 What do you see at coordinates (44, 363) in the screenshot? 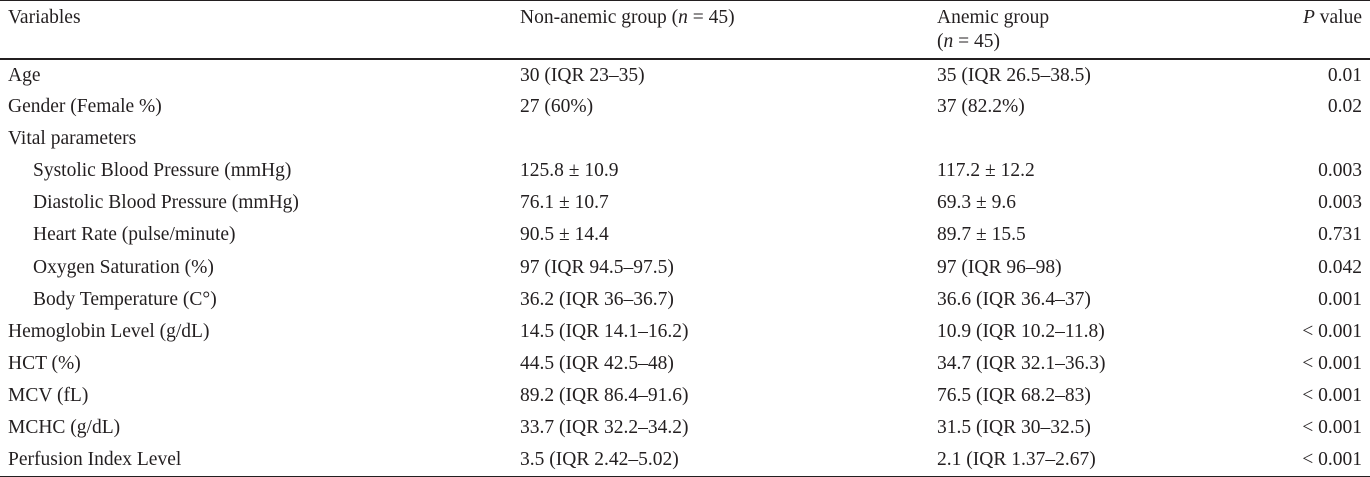
I see `cell-variable: HCT (%)` at bounding box center [44, 363].